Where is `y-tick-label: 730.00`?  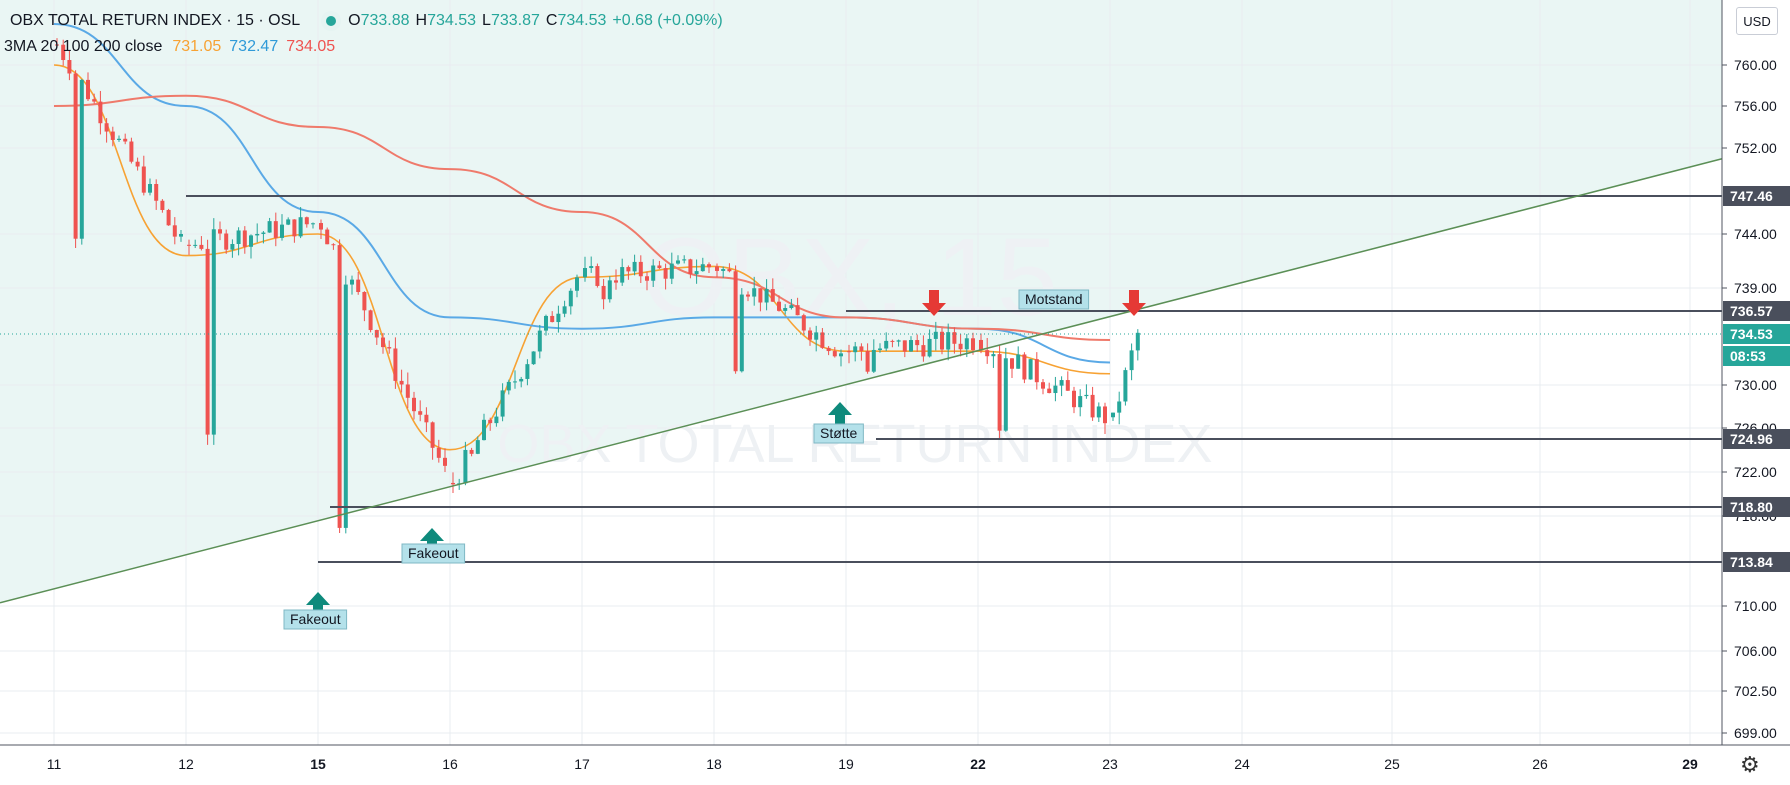
y-tick-label: 730.00 is located at coordinates (1755, 385).